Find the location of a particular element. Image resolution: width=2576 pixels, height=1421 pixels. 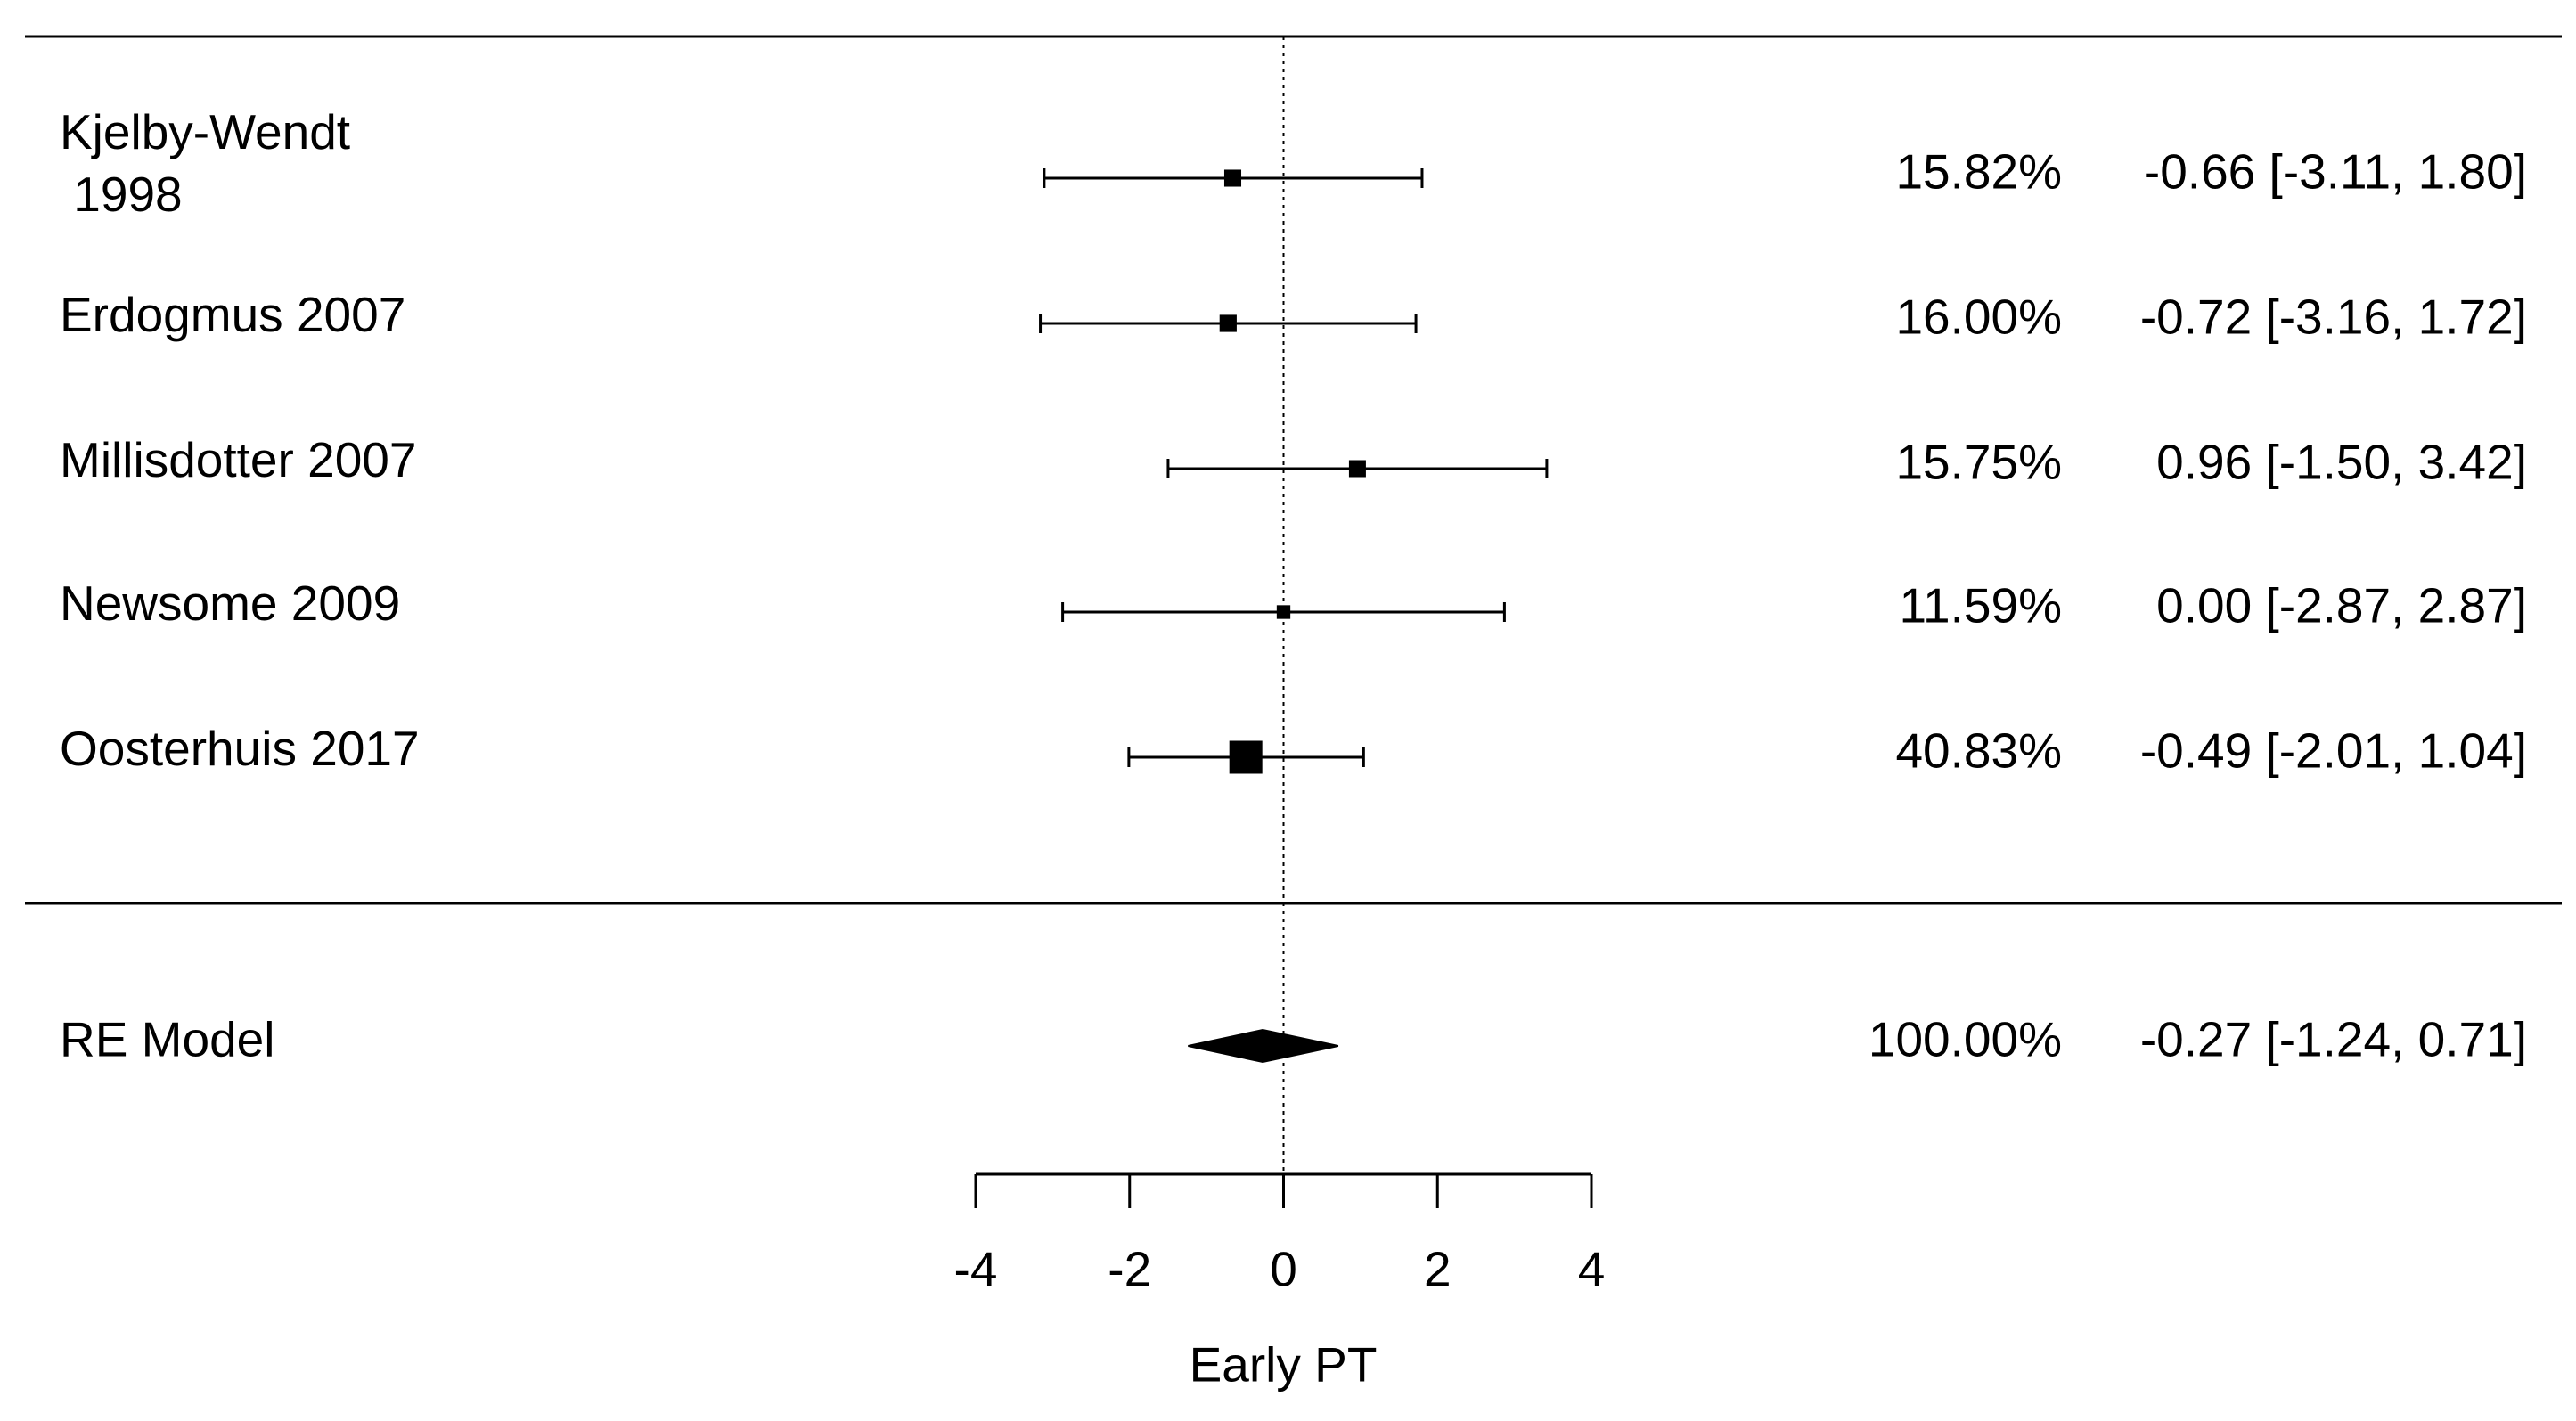

summary-weight-label: 100.00% is located at coordinates (1965, 1039).